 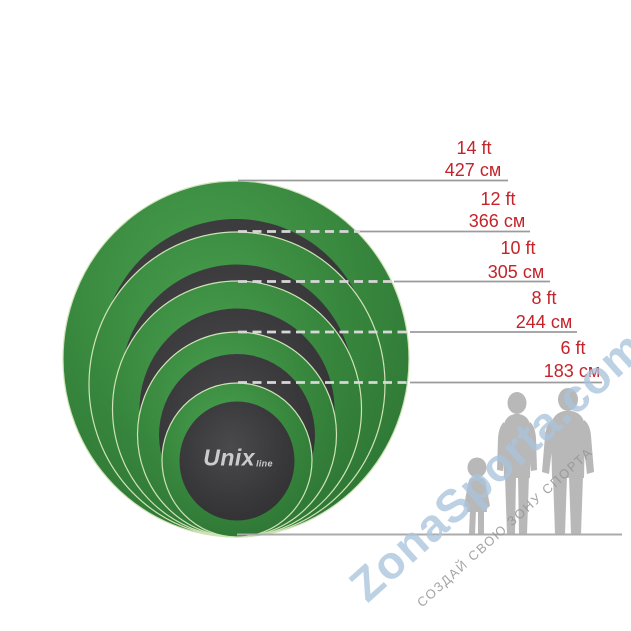 What do you see at coordinates (498, 199) in the screenshot?
I see `size-label-12ft: 12 ft` at bounding box center [498, 199].